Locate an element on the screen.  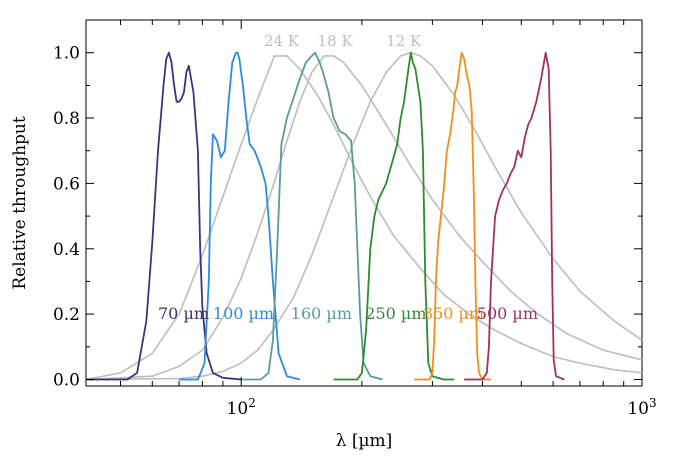
y-axis-label: Relative throughput is located at coordinates (20, 203).